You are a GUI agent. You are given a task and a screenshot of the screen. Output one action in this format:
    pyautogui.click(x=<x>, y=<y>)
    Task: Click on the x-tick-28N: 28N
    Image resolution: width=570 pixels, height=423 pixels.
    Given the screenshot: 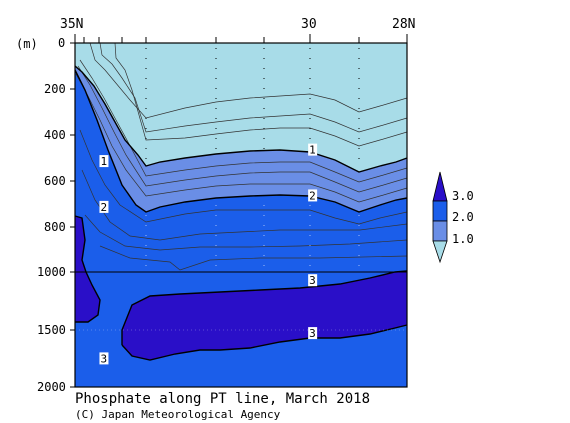 What is the action you would take?
    pyautogui.click(x=403, y=24)
    